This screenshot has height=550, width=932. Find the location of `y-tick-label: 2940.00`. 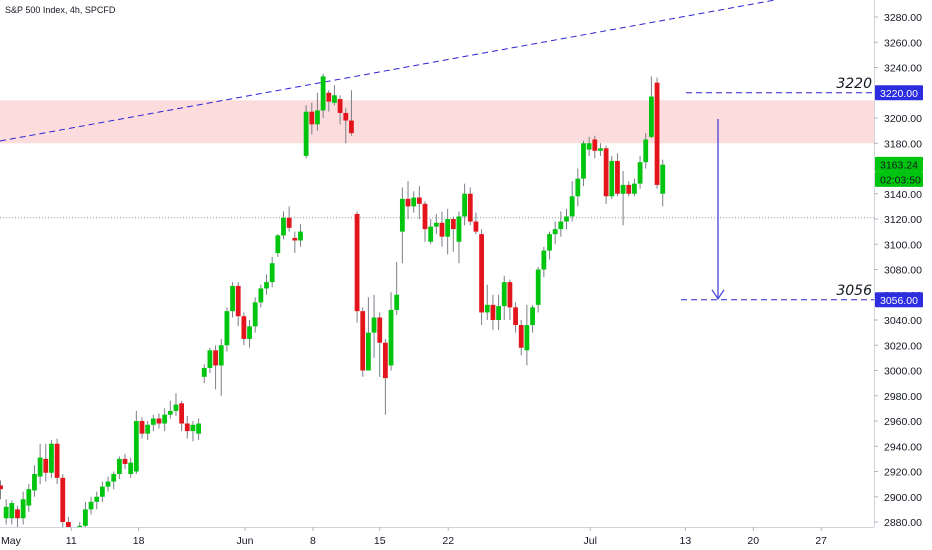

y-tick-label: 2940.00 is located at coordinates (903, 447).